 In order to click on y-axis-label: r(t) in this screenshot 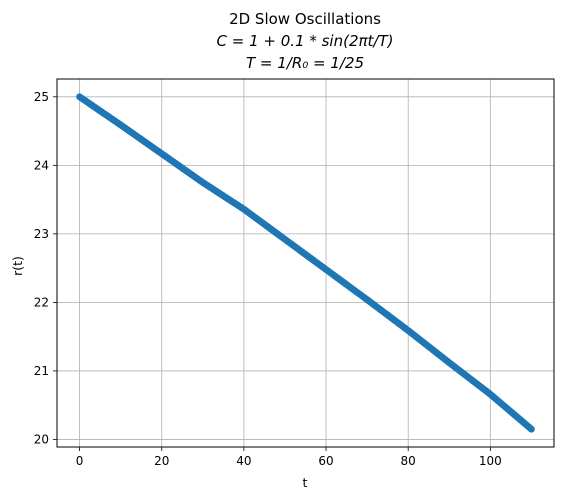, I will do `click(17, 266)`.